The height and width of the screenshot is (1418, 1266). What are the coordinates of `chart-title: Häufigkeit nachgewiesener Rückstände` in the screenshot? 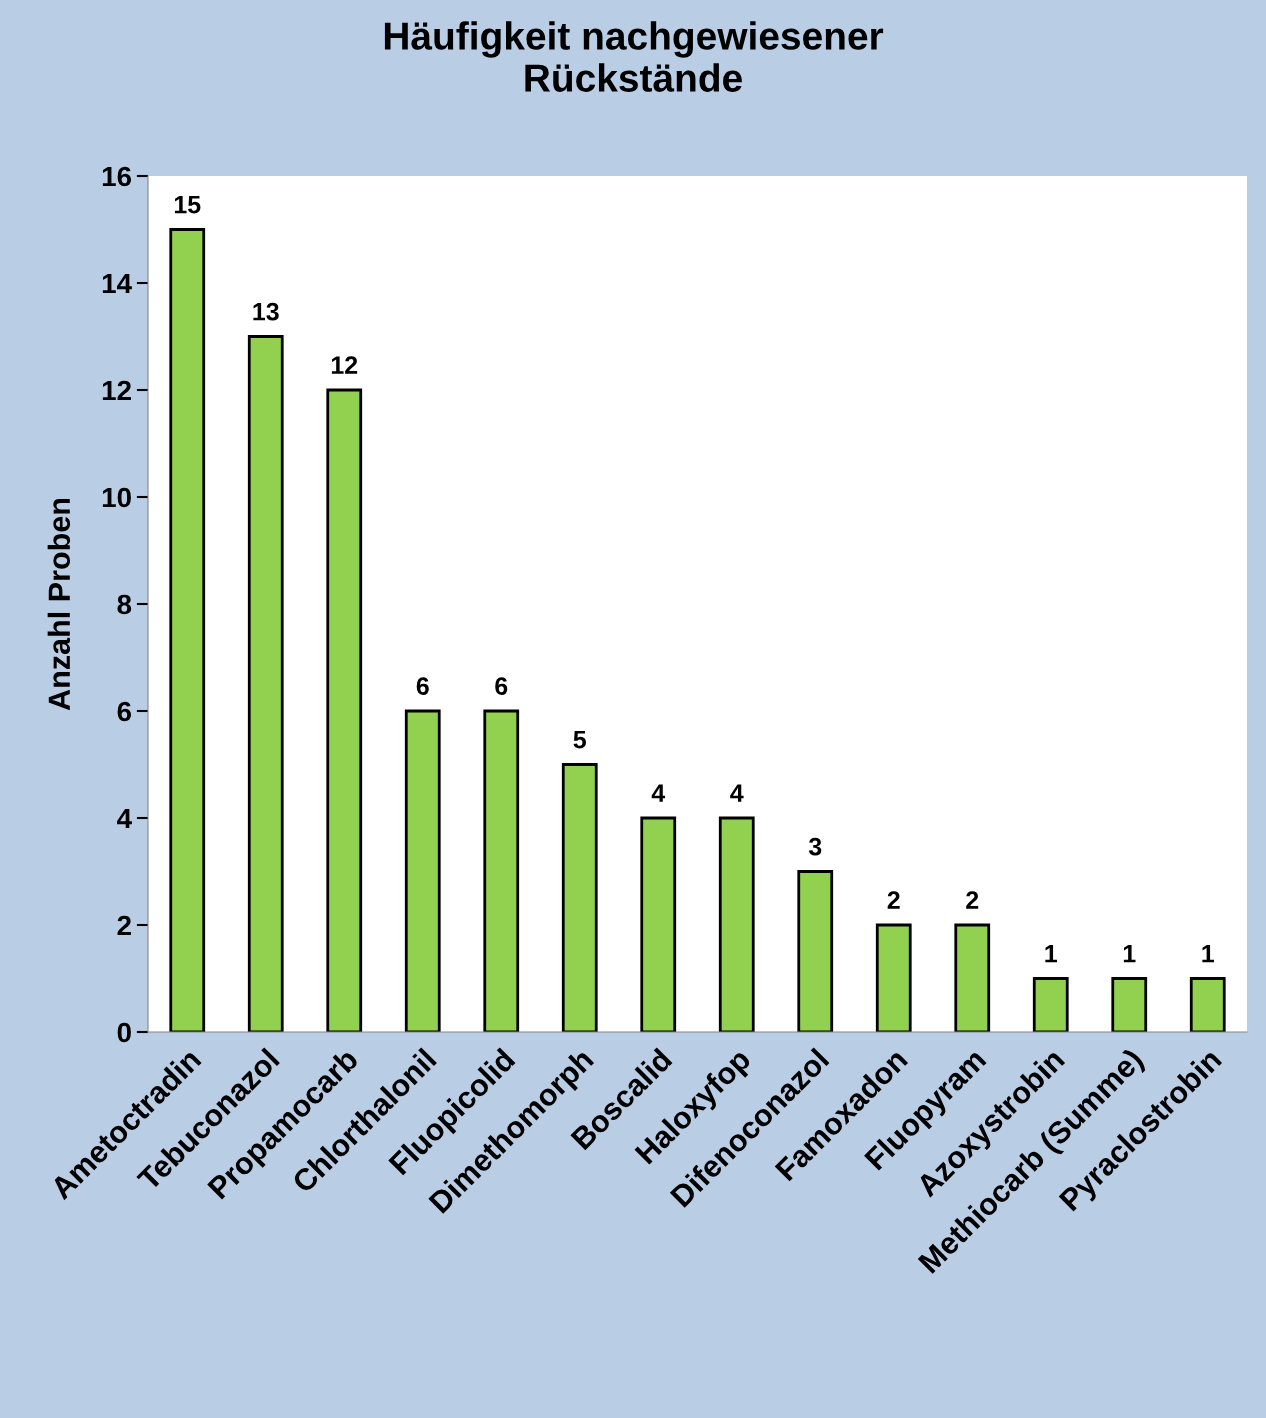 It's located at (634, 56).